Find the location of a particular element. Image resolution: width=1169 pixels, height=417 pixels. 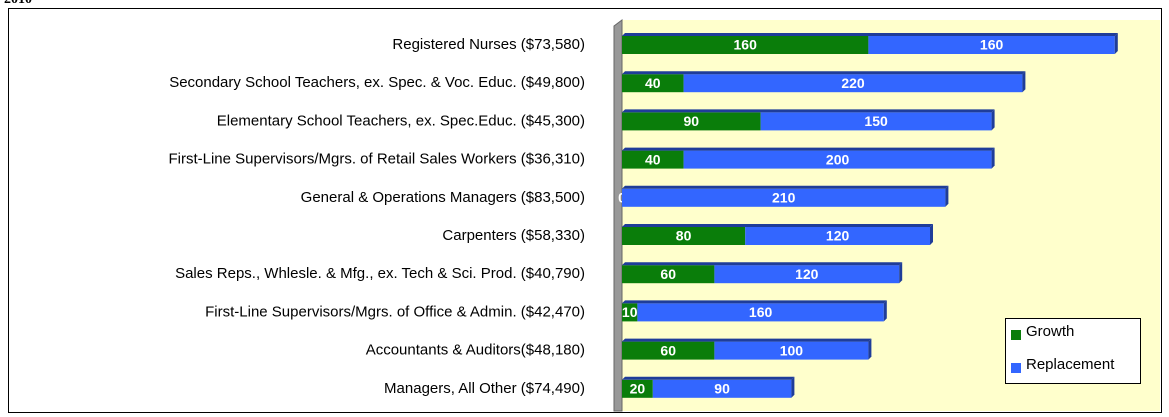

data-label: 10 is located at coordinates (630, 312).